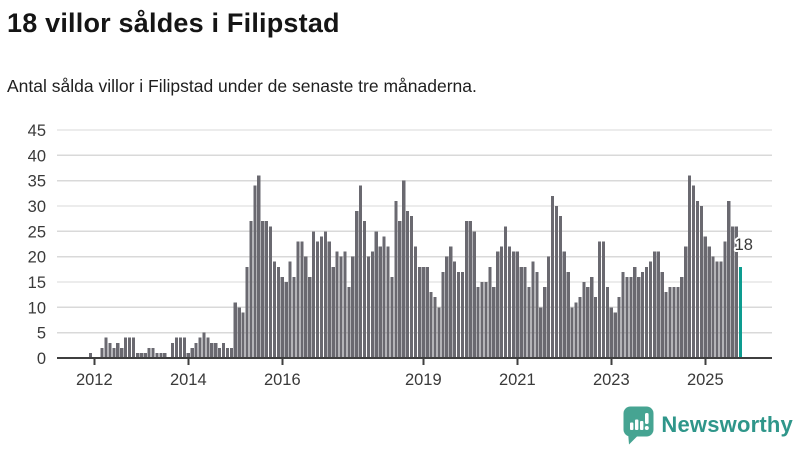 The image size is (800, 450). I want to click on y-axis-tick-label: 10, so click(37, 308).